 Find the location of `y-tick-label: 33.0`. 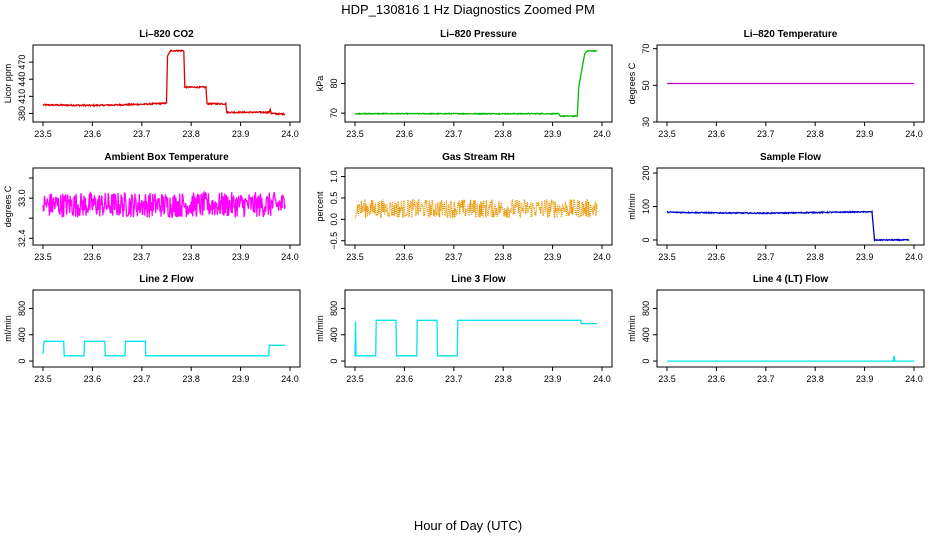

y-tick-label: 33.0 is located at coordinates (22, 198).